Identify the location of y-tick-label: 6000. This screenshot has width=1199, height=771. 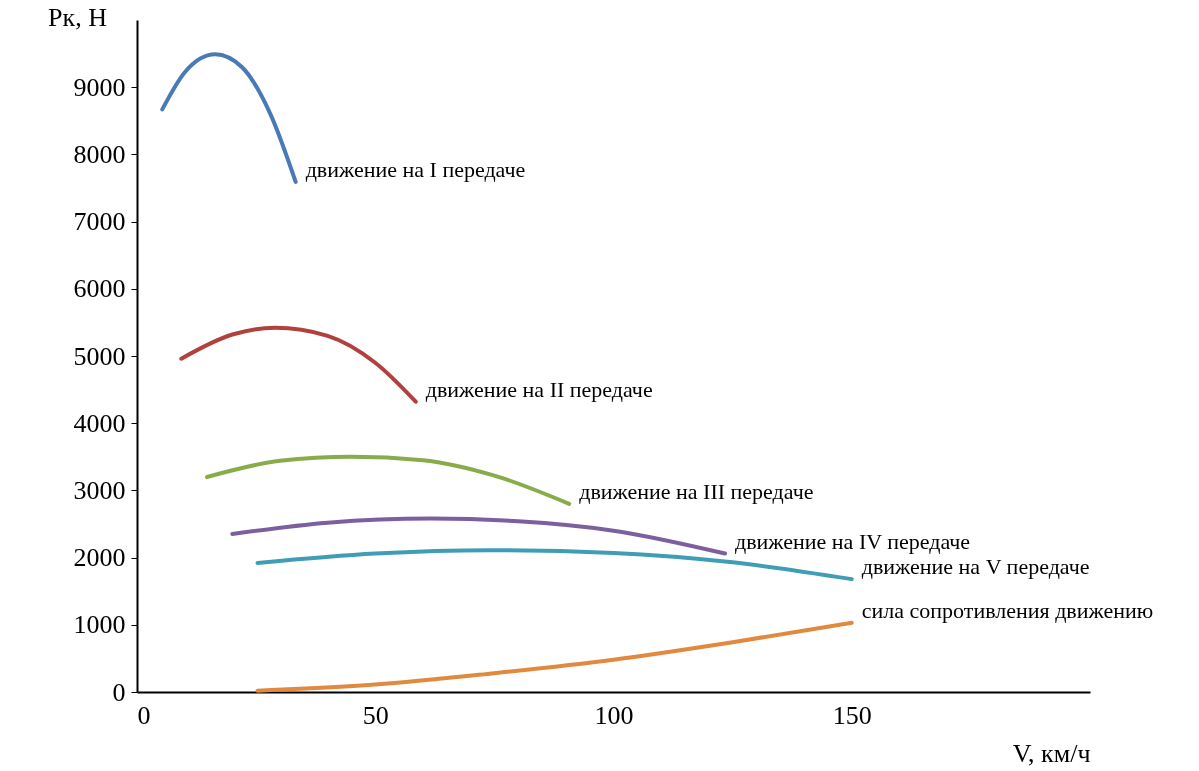
(99, 289).